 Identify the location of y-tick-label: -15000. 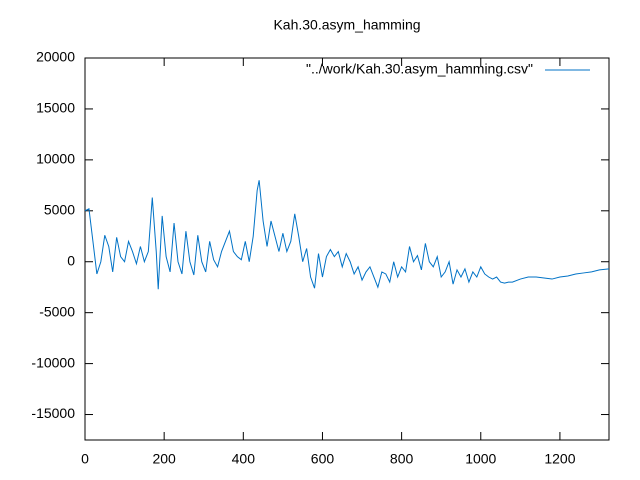
(53, 413).